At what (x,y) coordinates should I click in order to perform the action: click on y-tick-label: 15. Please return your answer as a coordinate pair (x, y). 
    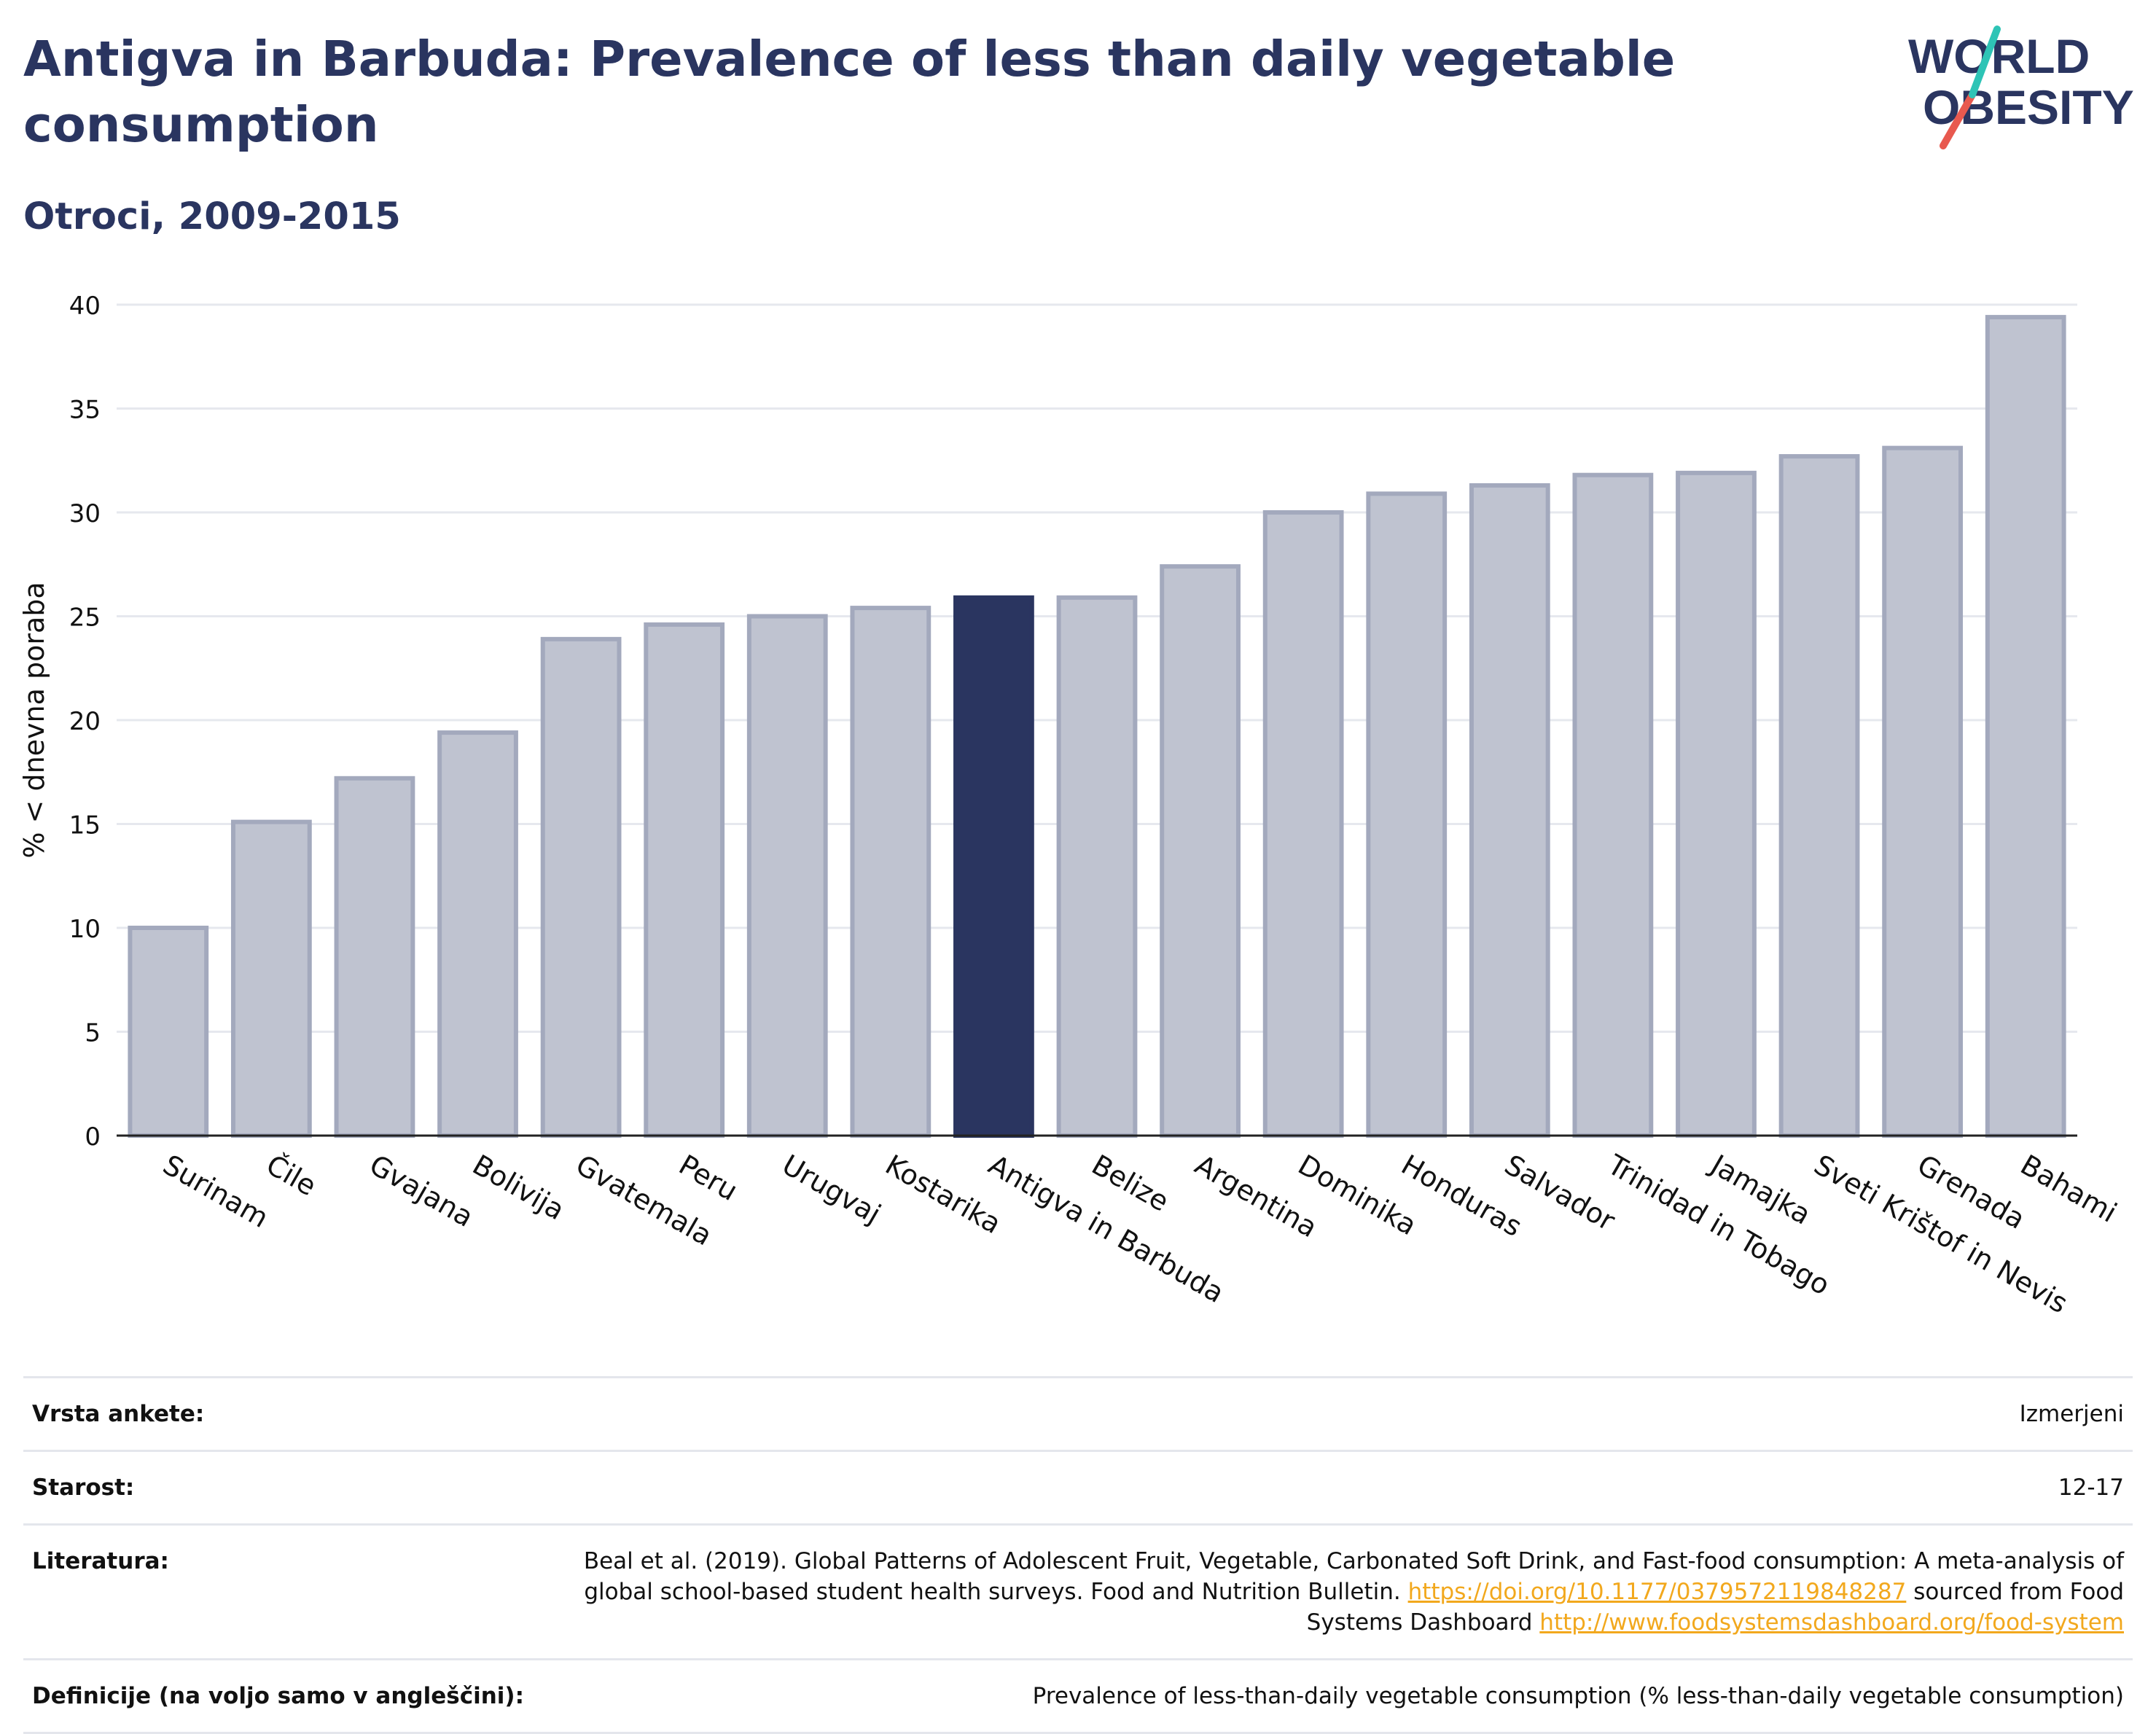
    Looking at the image, I should click on (85, 825).